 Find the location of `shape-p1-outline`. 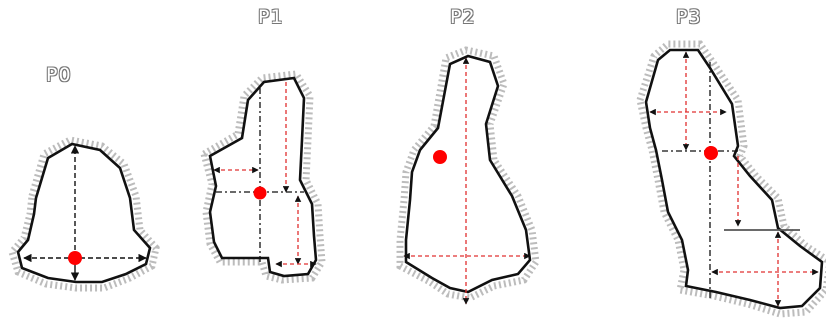

shape-p1-outline is located at coordinates (263, 177).